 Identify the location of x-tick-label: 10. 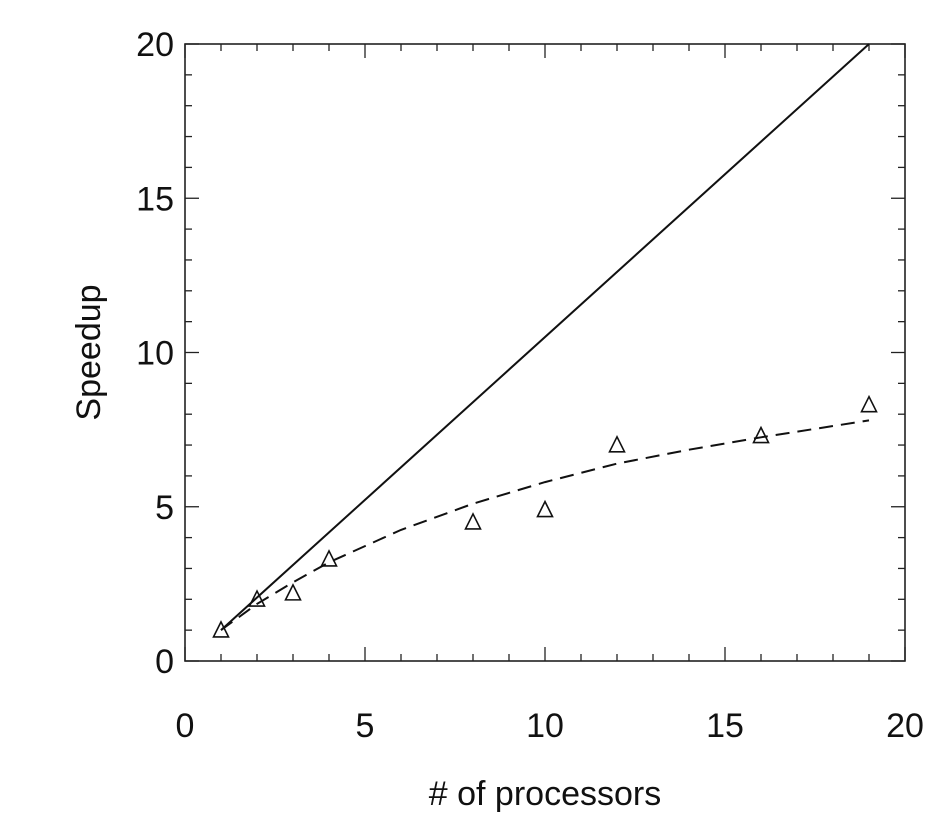
(545, 726).